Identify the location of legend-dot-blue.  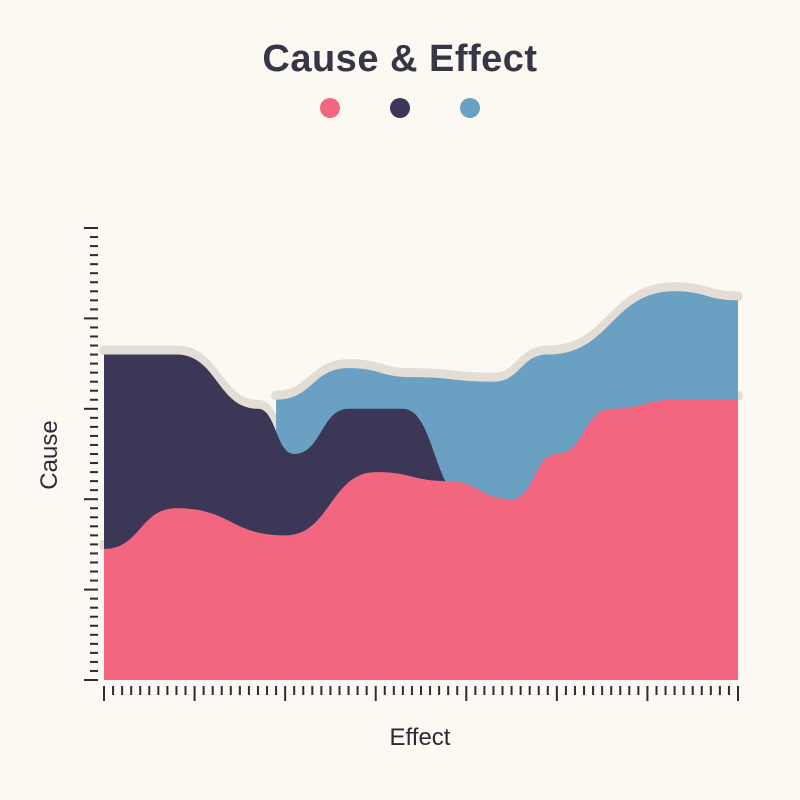
(470, 108).